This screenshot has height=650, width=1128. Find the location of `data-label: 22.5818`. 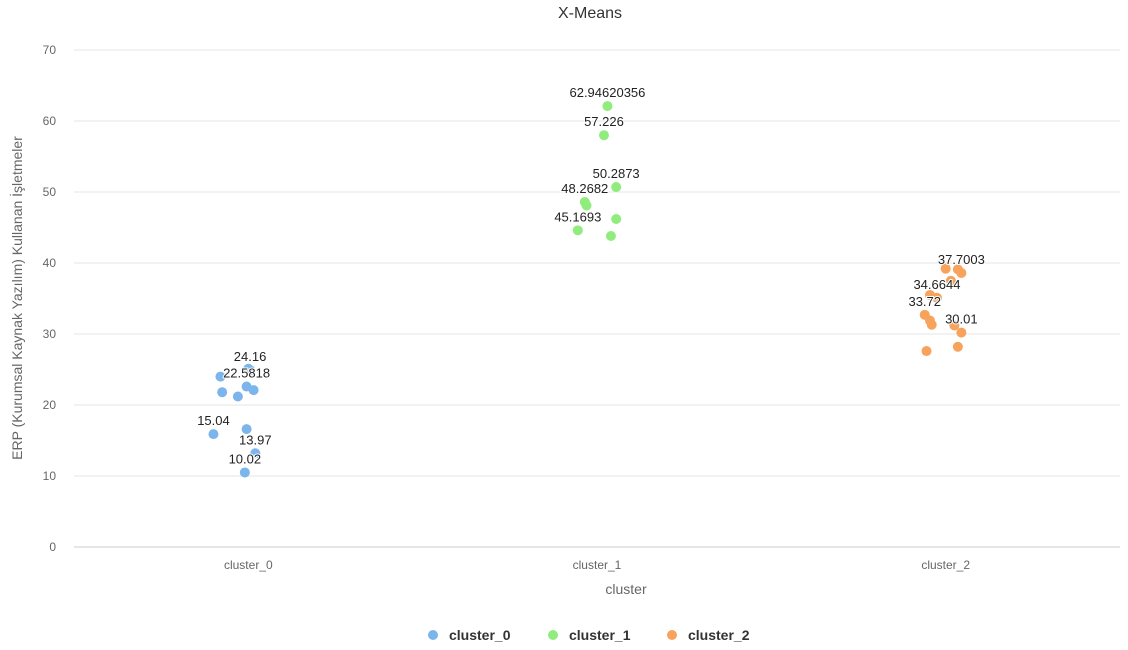

data-label: 22.5818 is located at coordinates (246, 373).